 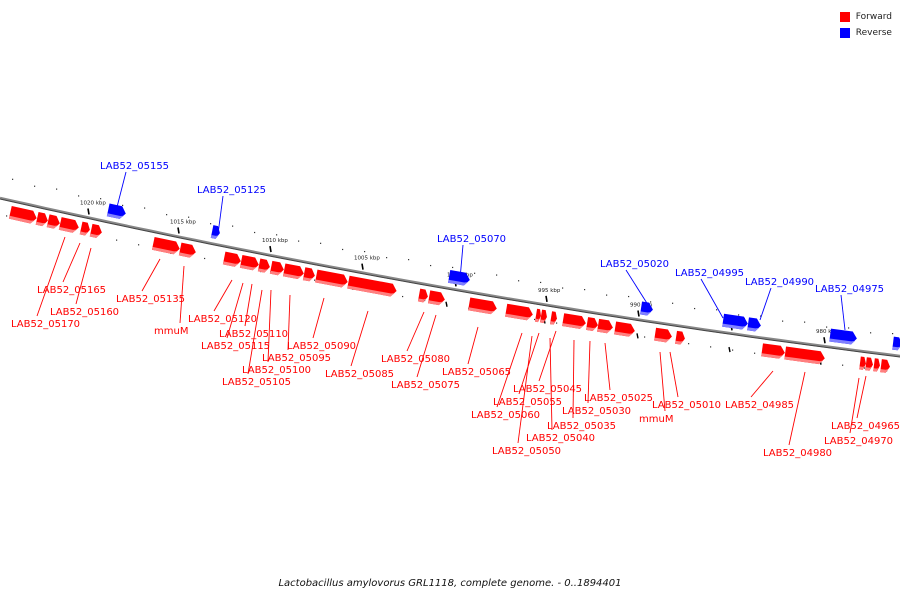 What do you see at coordinates (296, 358) in the screenshot?
I see `gene-label: LAB52_05095` at bounding box center [296, 358].